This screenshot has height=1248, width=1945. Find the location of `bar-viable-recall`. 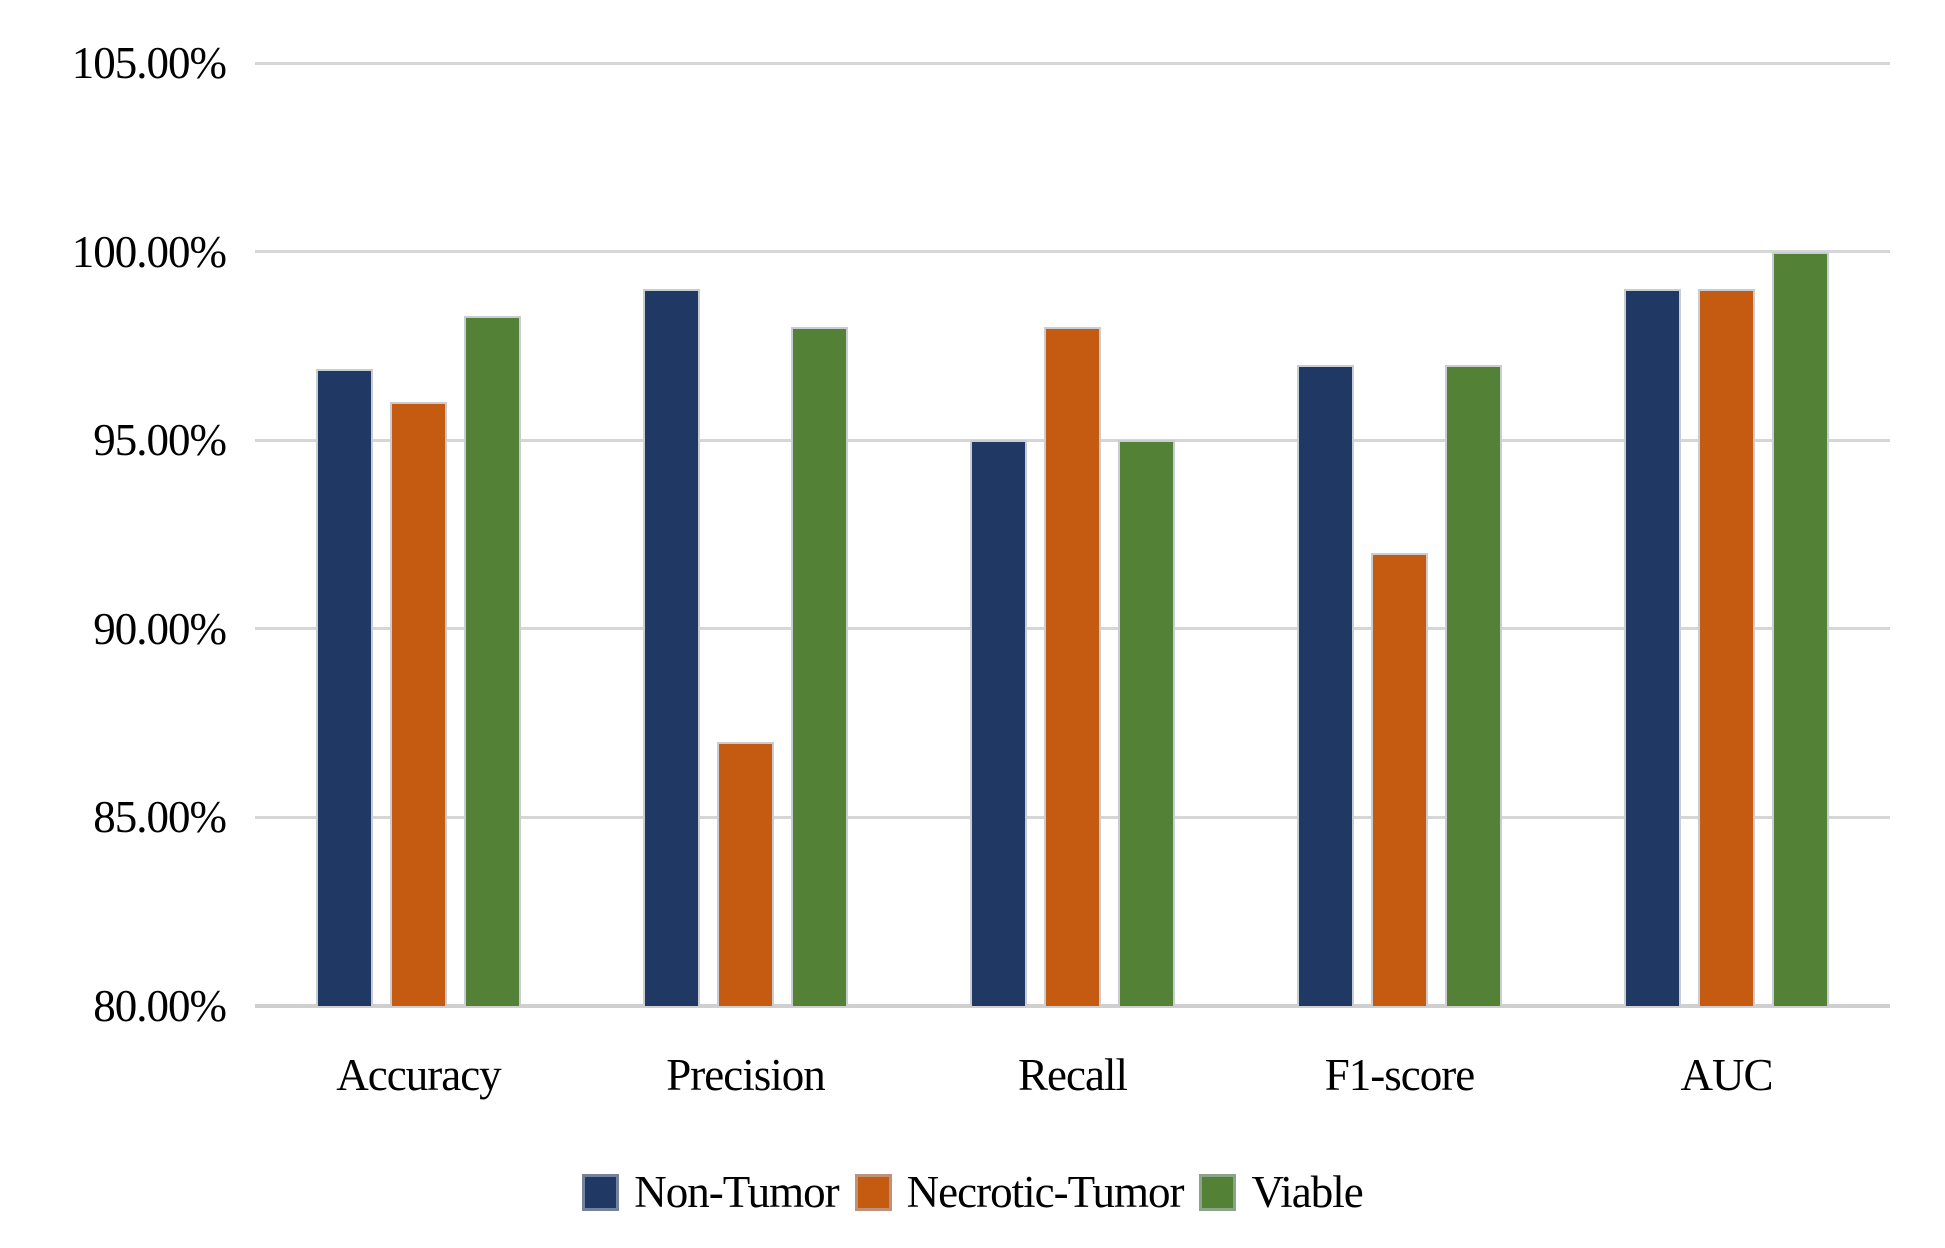

bar-viable-recall is located at coordinates (1146, 723).